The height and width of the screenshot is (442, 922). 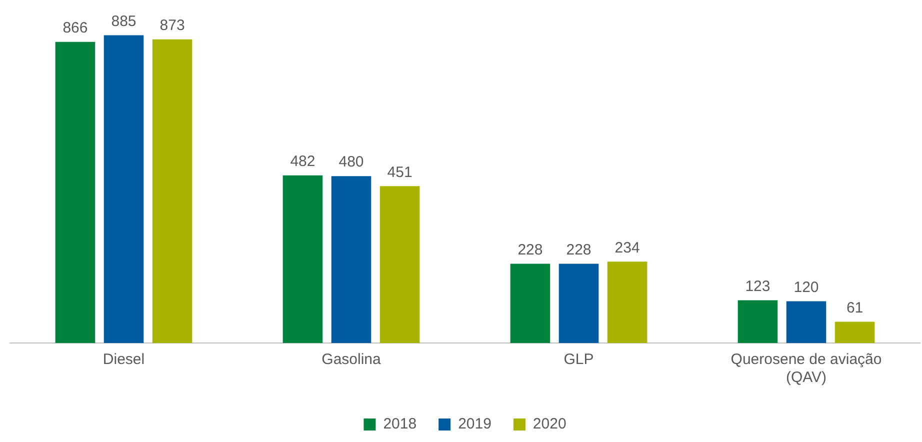 What do you see at coordinates (172, 25) in the screenshot?
I see `data-label: 873` at bounding box center [172, 25].